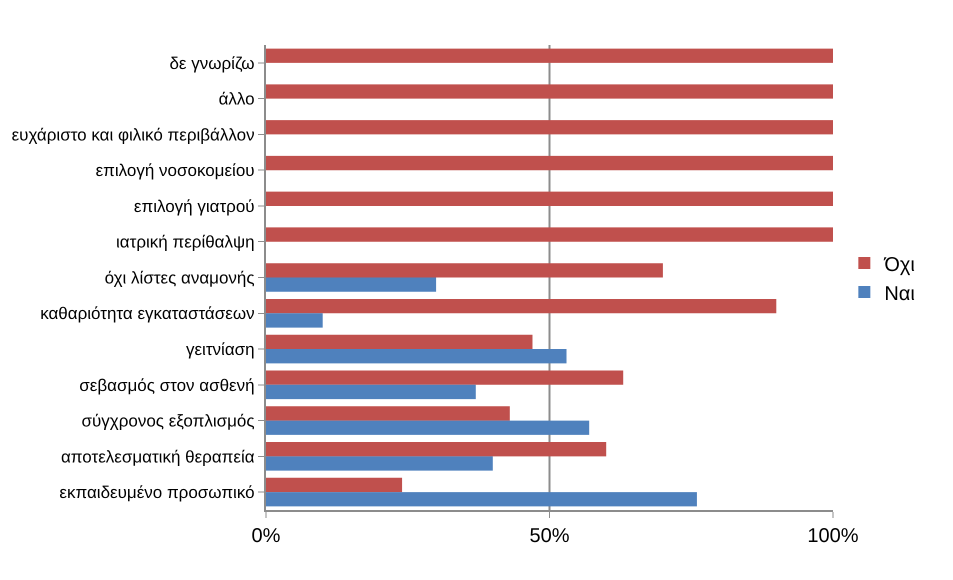 The width and height of the screenshot is (953, 580). Describe the element at coordinates (157, 492) in the screenshot. I see `y-tick-label: εκπαιδευμένο προσωπικό` at that location.